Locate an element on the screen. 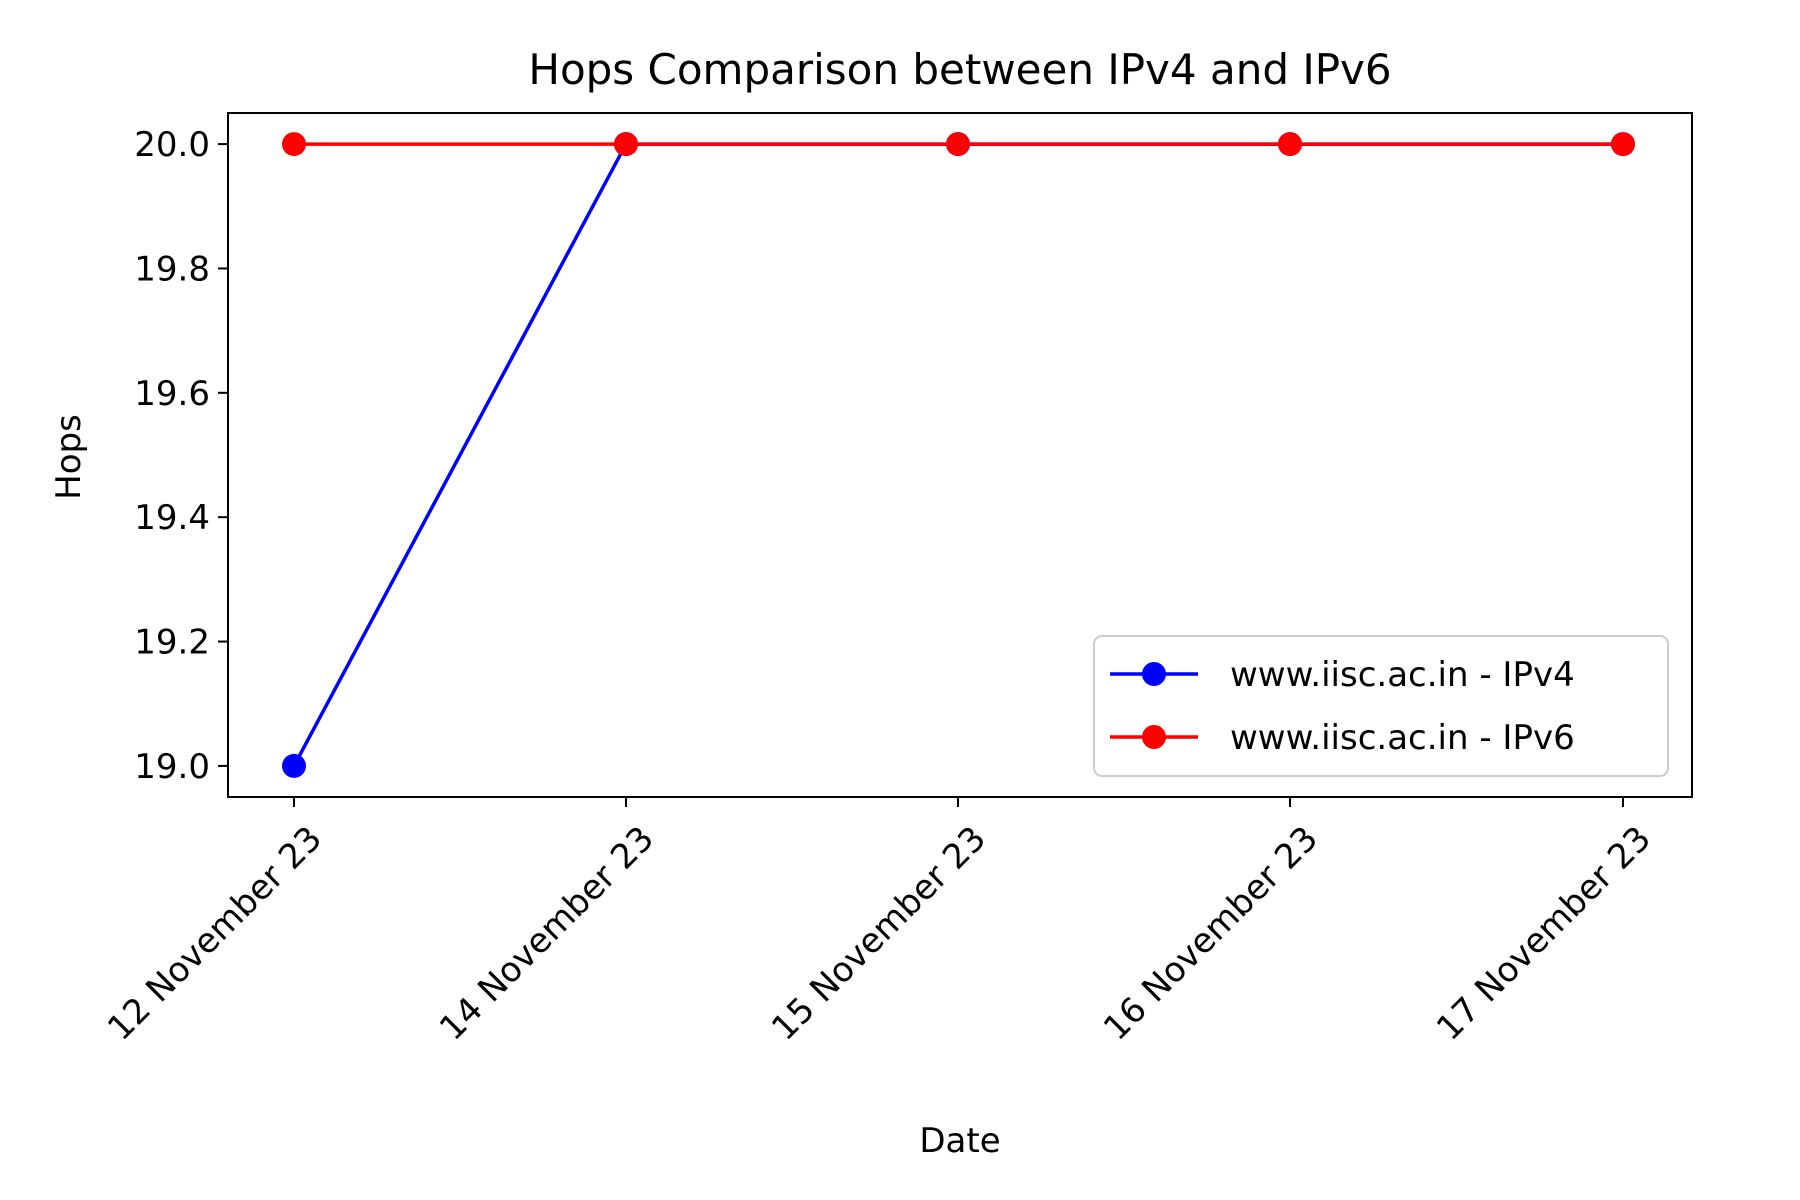 The image size is (1800, 1200). chart-title: Hops Comparison between IPv4 and IPv6 is located at coordinates (959, 69).